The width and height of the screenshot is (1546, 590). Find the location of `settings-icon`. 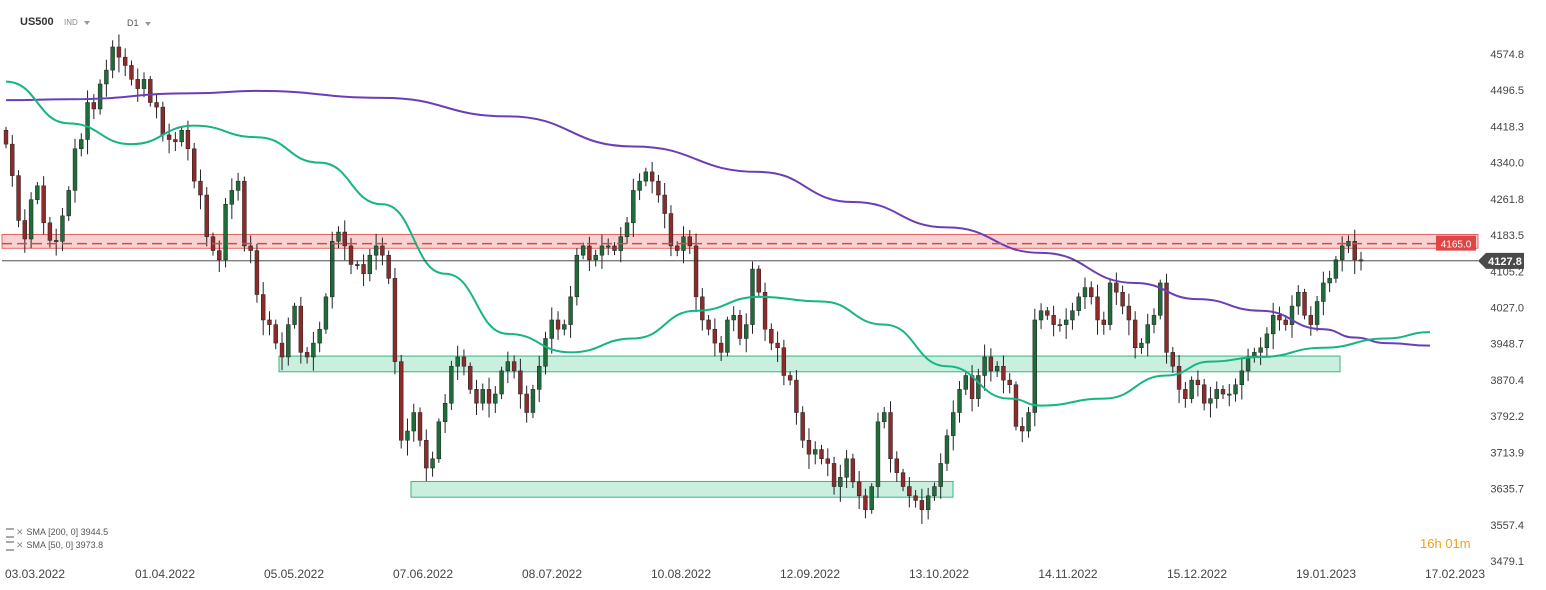

settings-icon is located at coordinates (10, 545).